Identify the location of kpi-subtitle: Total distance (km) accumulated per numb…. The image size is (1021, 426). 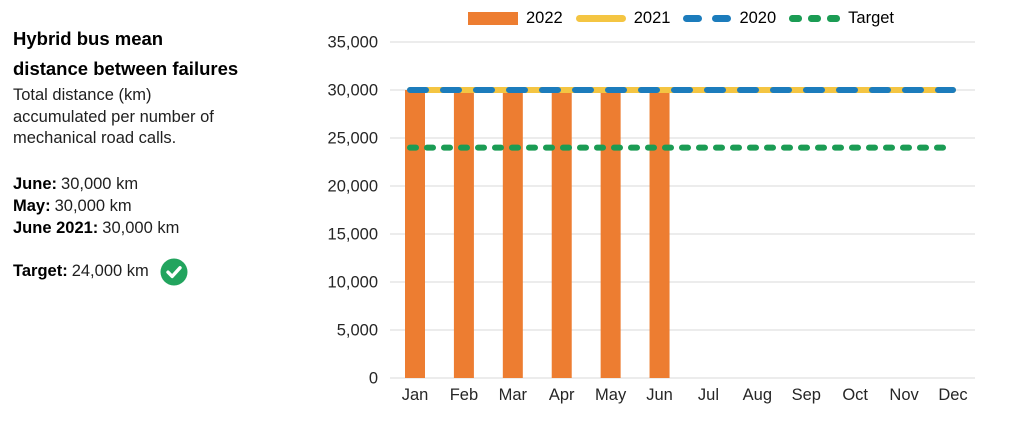
(113, 116).